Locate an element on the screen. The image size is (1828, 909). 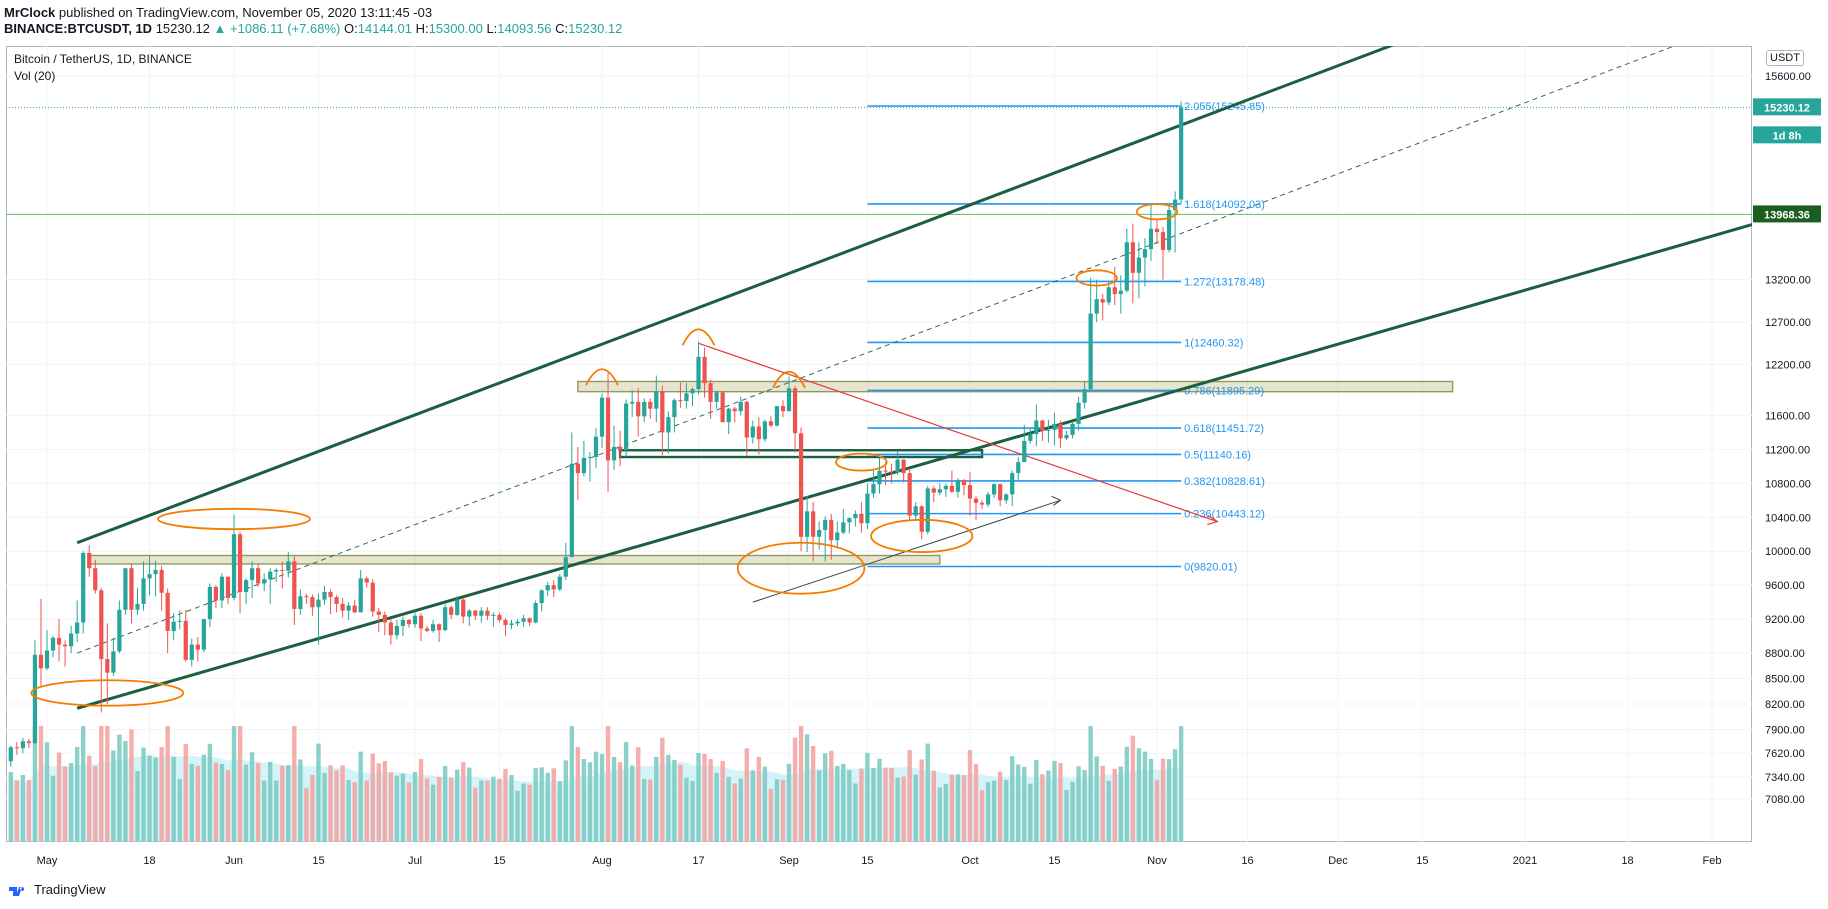
currency-badge: USDT is located at coordinates (1785, 58).